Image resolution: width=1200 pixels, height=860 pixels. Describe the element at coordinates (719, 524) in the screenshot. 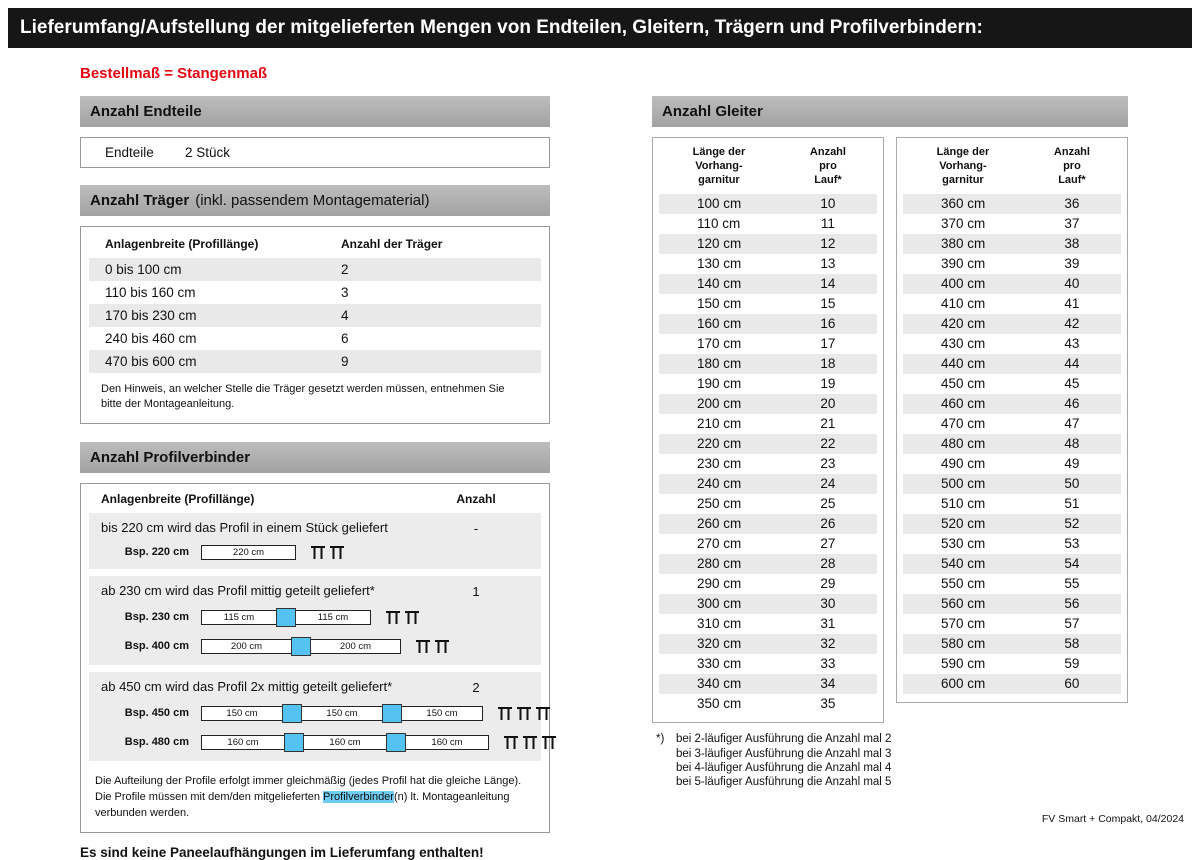

I see `length-cell: 260 cm` at that location.